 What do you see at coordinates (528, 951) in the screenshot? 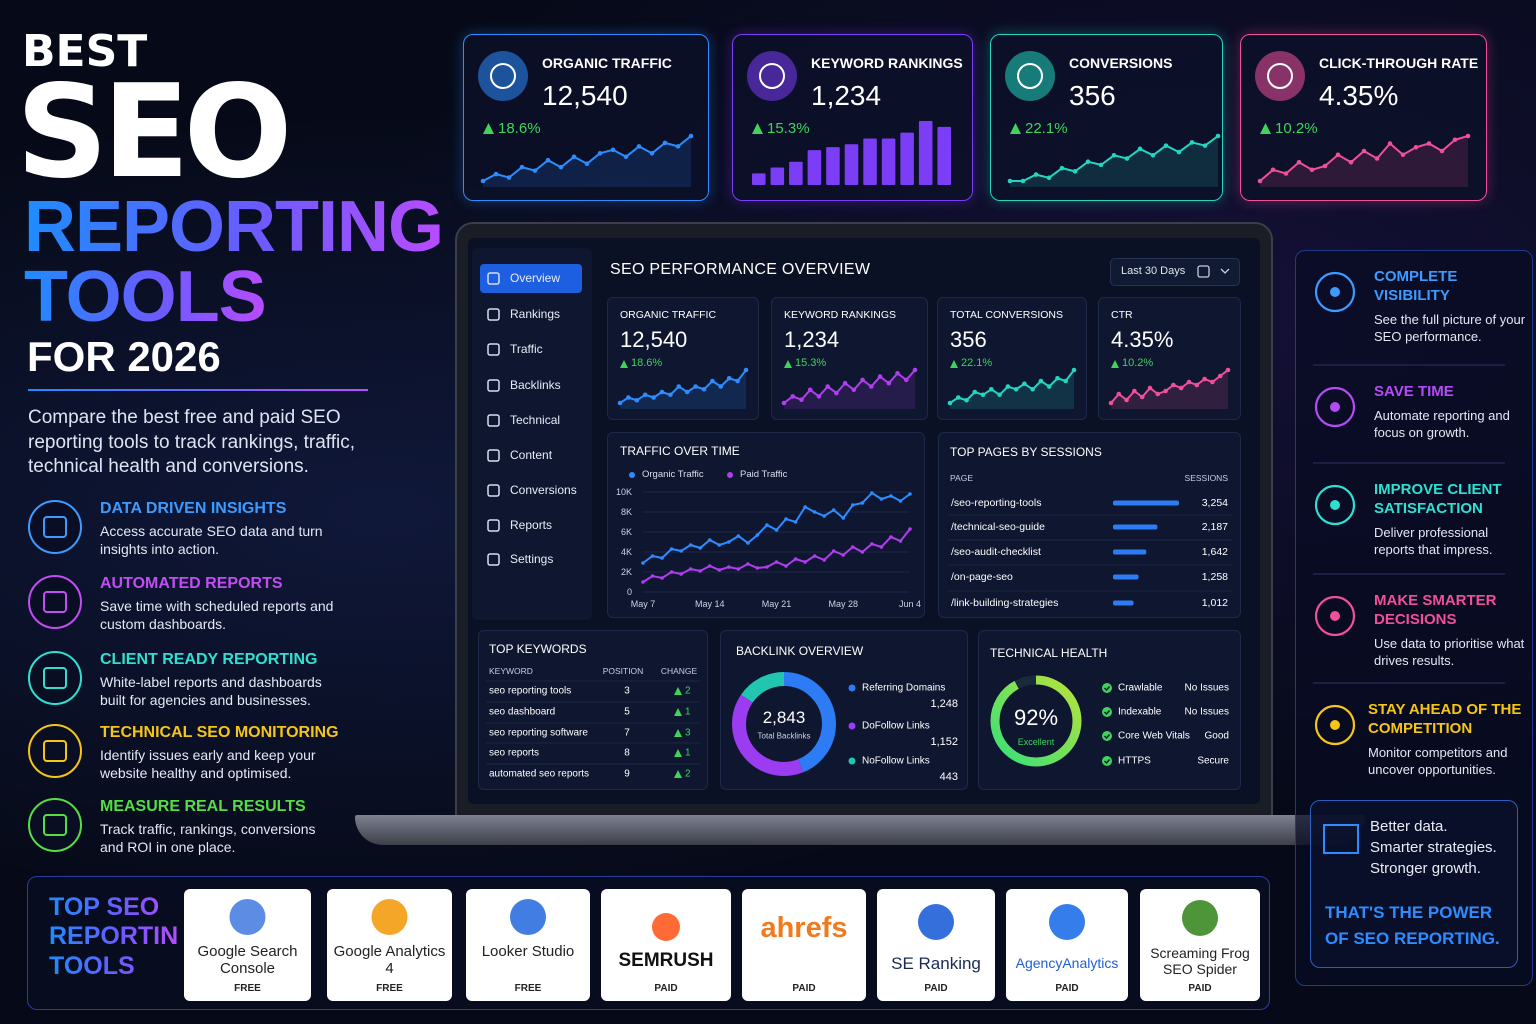
I see `tool-name: Looker Studio` at bounding box center [528, 951].